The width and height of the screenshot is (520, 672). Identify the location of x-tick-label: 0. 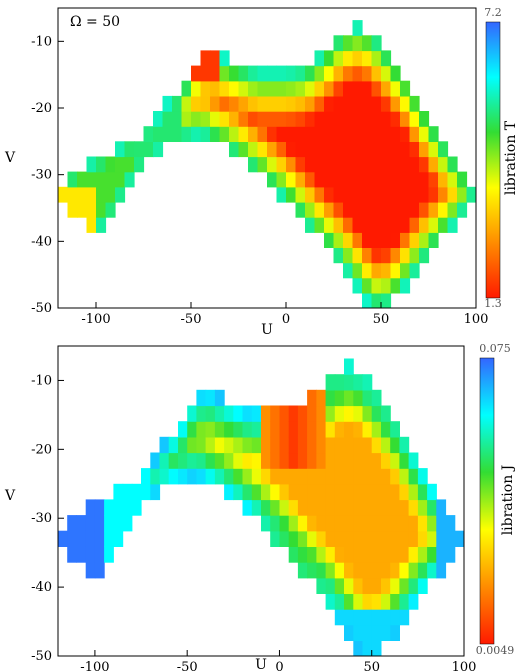
(286, 319).